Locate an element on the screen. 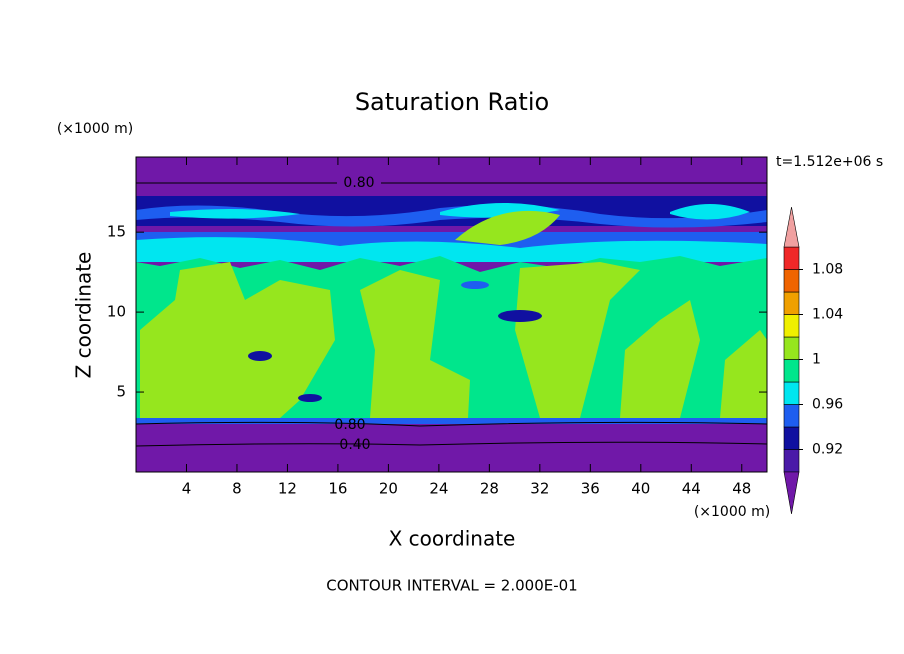  x-unit: (×1000 m) is located at coordinates (732, 512).